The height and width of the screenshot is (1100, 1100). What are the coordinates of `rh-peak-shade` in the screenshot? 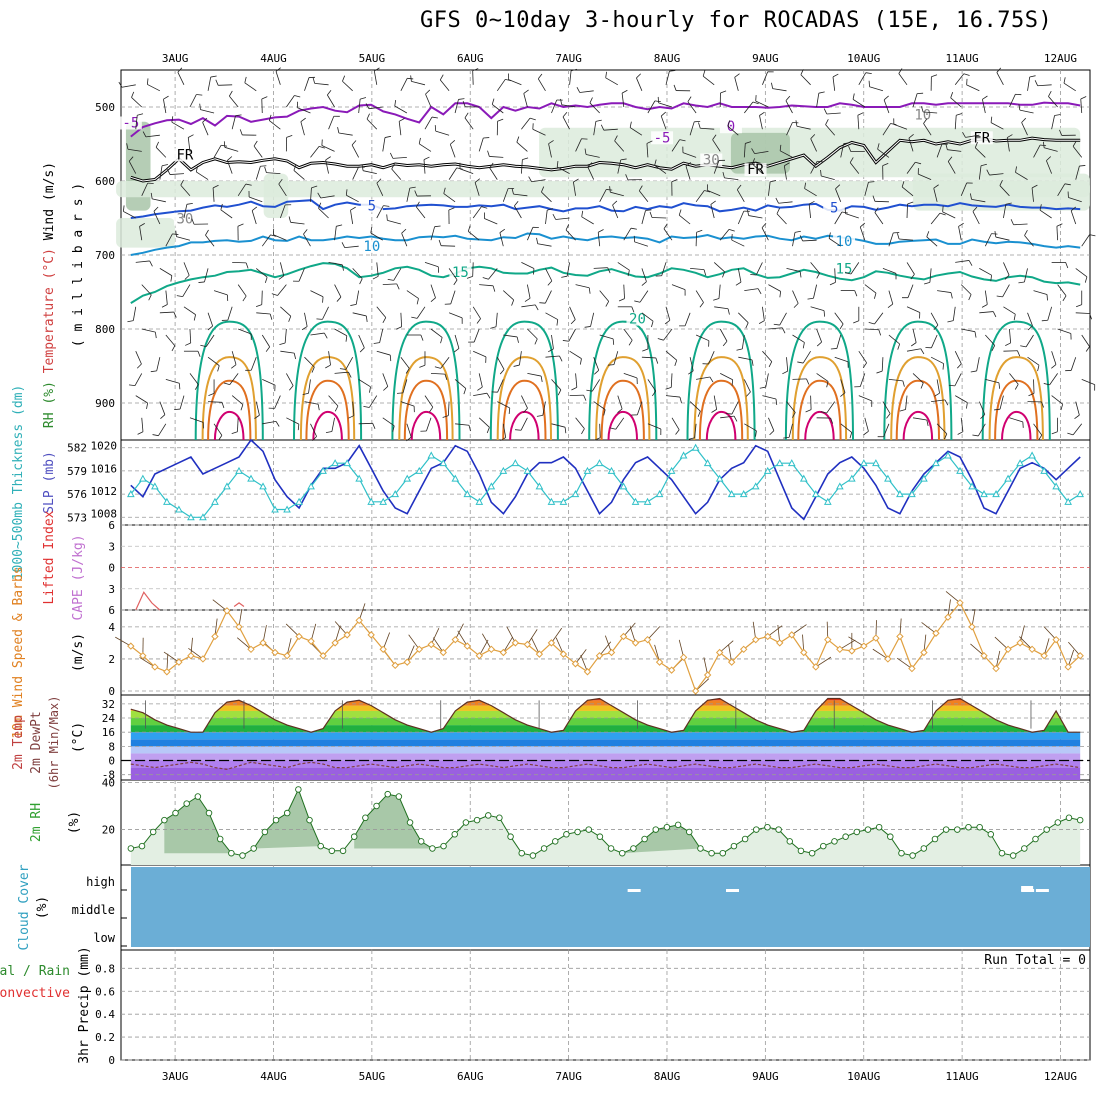 It's located at (393, 821).